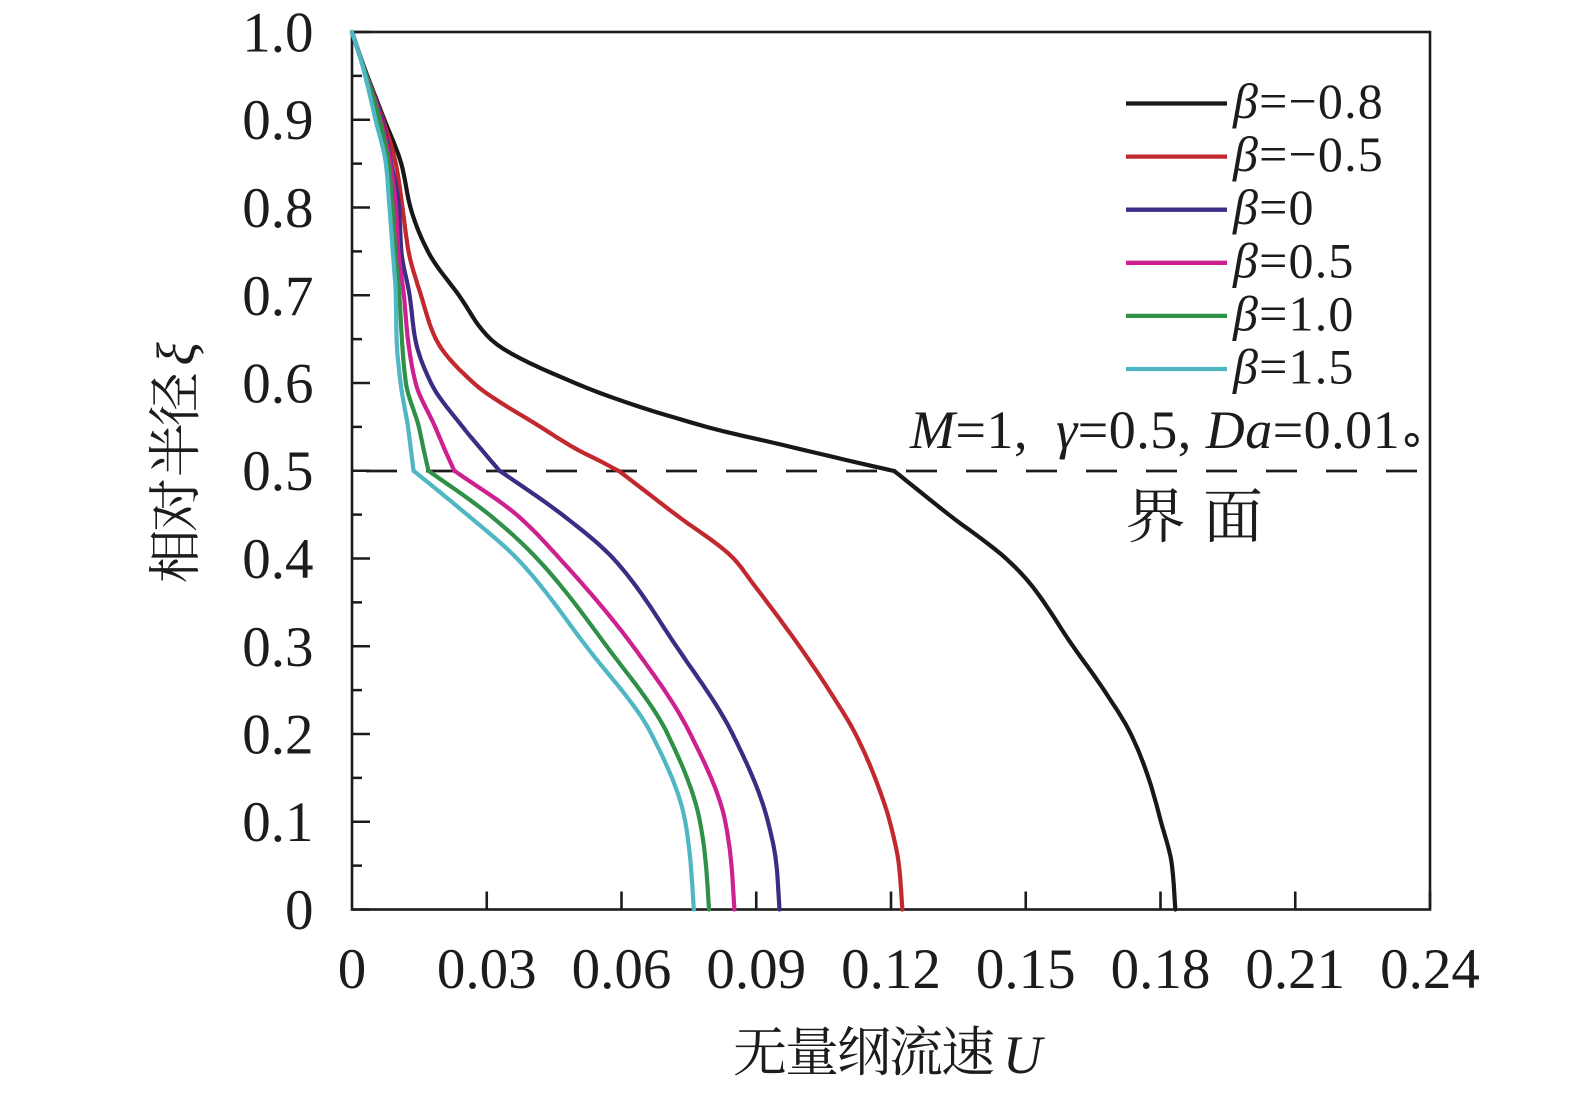 This screenshot has height=1094, width=1575. I want to click on svg-text: β=0.5, so click(1293, 260).